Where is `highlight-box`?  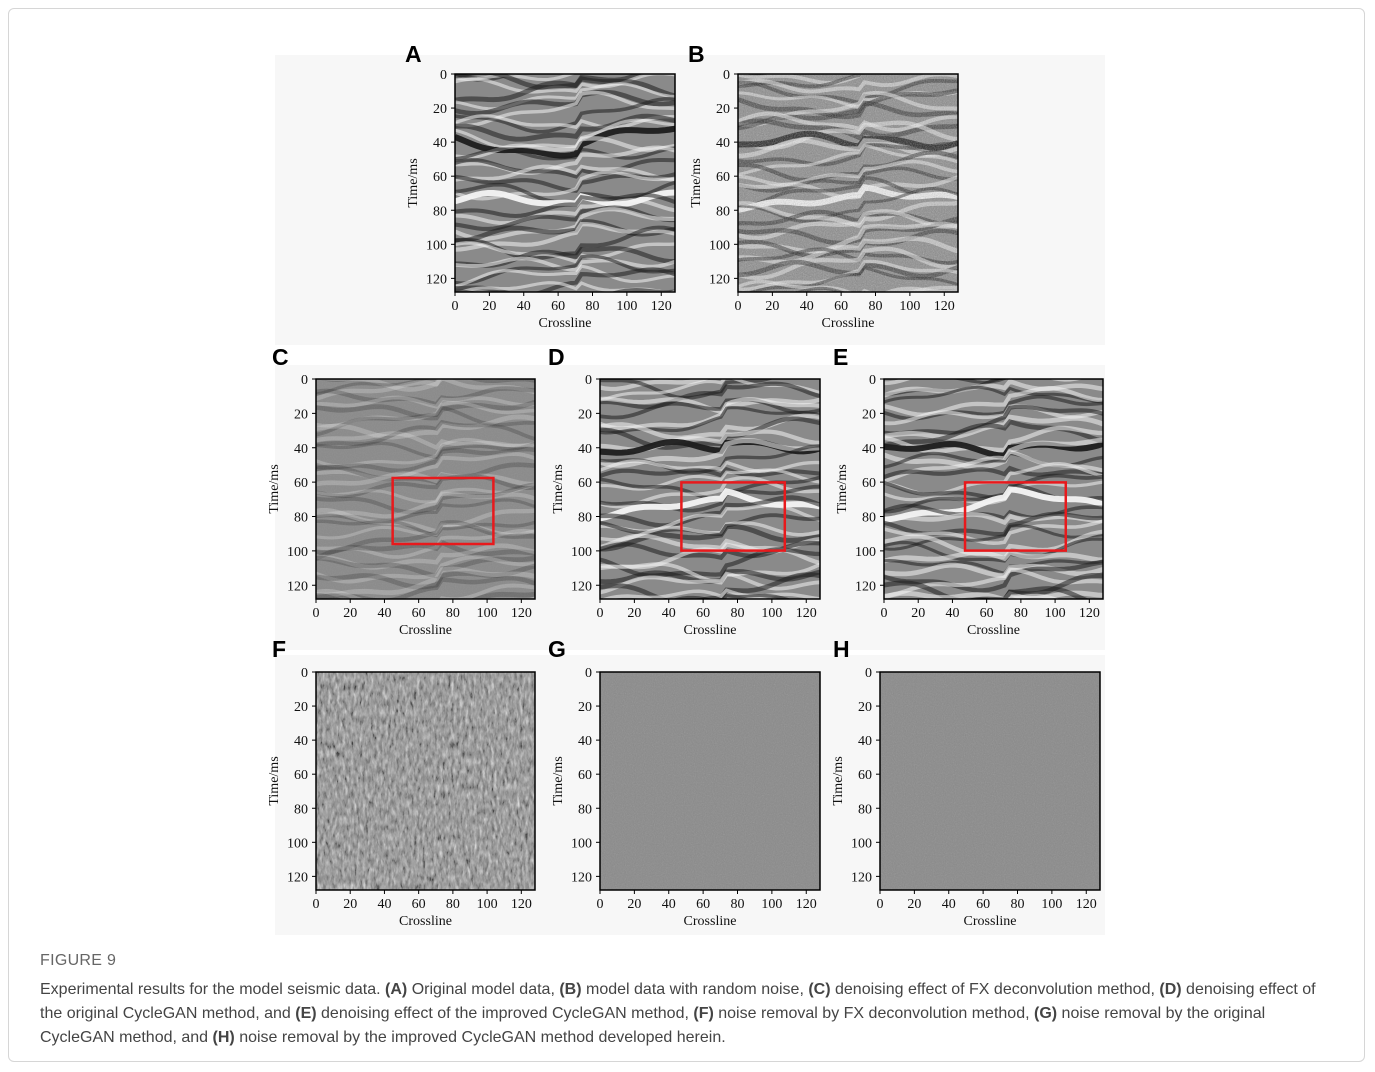
highlight-box is located at coordinates (733, 516).